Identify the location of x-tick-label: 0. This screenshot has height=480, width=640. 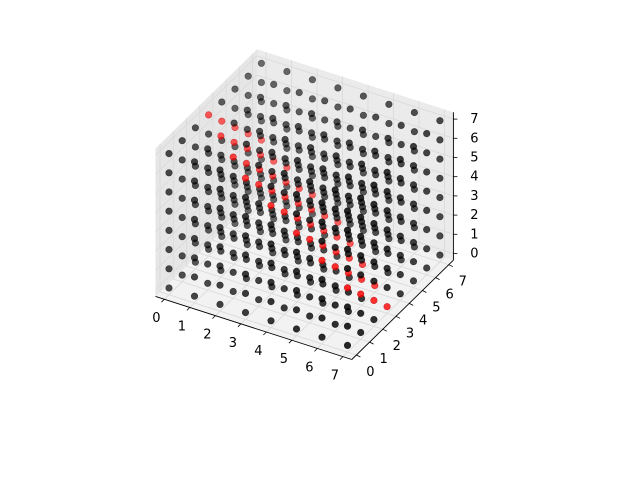
(156, 318).